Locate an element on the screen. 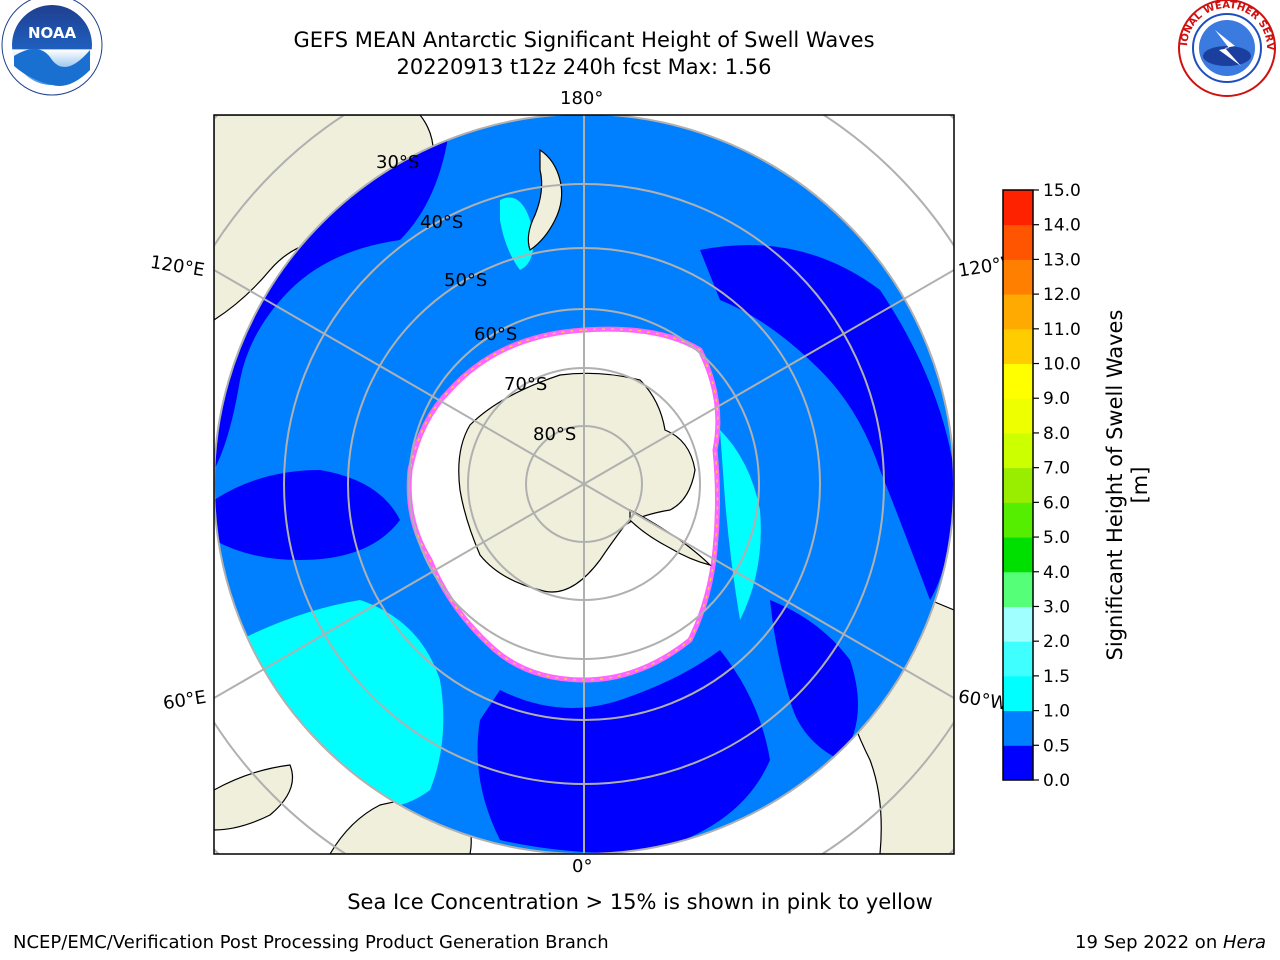 This screenshot has height=960, width=1280. colorbar-tick-label: 1.5 is located at coordinates (1056, 677).